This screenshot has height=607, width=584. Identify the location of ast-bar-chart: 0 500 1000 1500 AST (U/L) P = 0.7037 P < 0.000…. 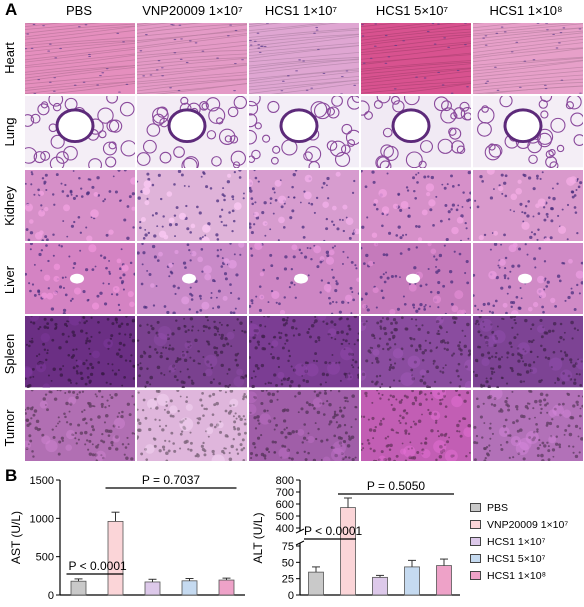
(127, 537).